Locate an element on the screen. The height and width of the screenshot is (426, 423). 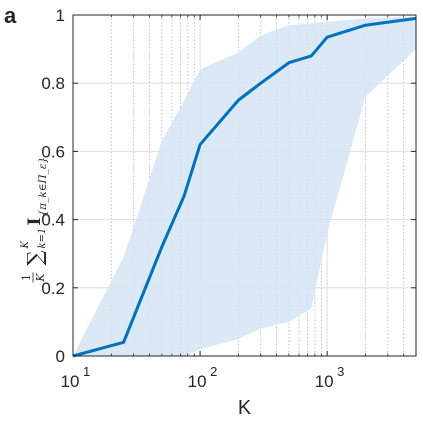
ylabel-frac-numerator: 1 is located at coordinates (26, 277).